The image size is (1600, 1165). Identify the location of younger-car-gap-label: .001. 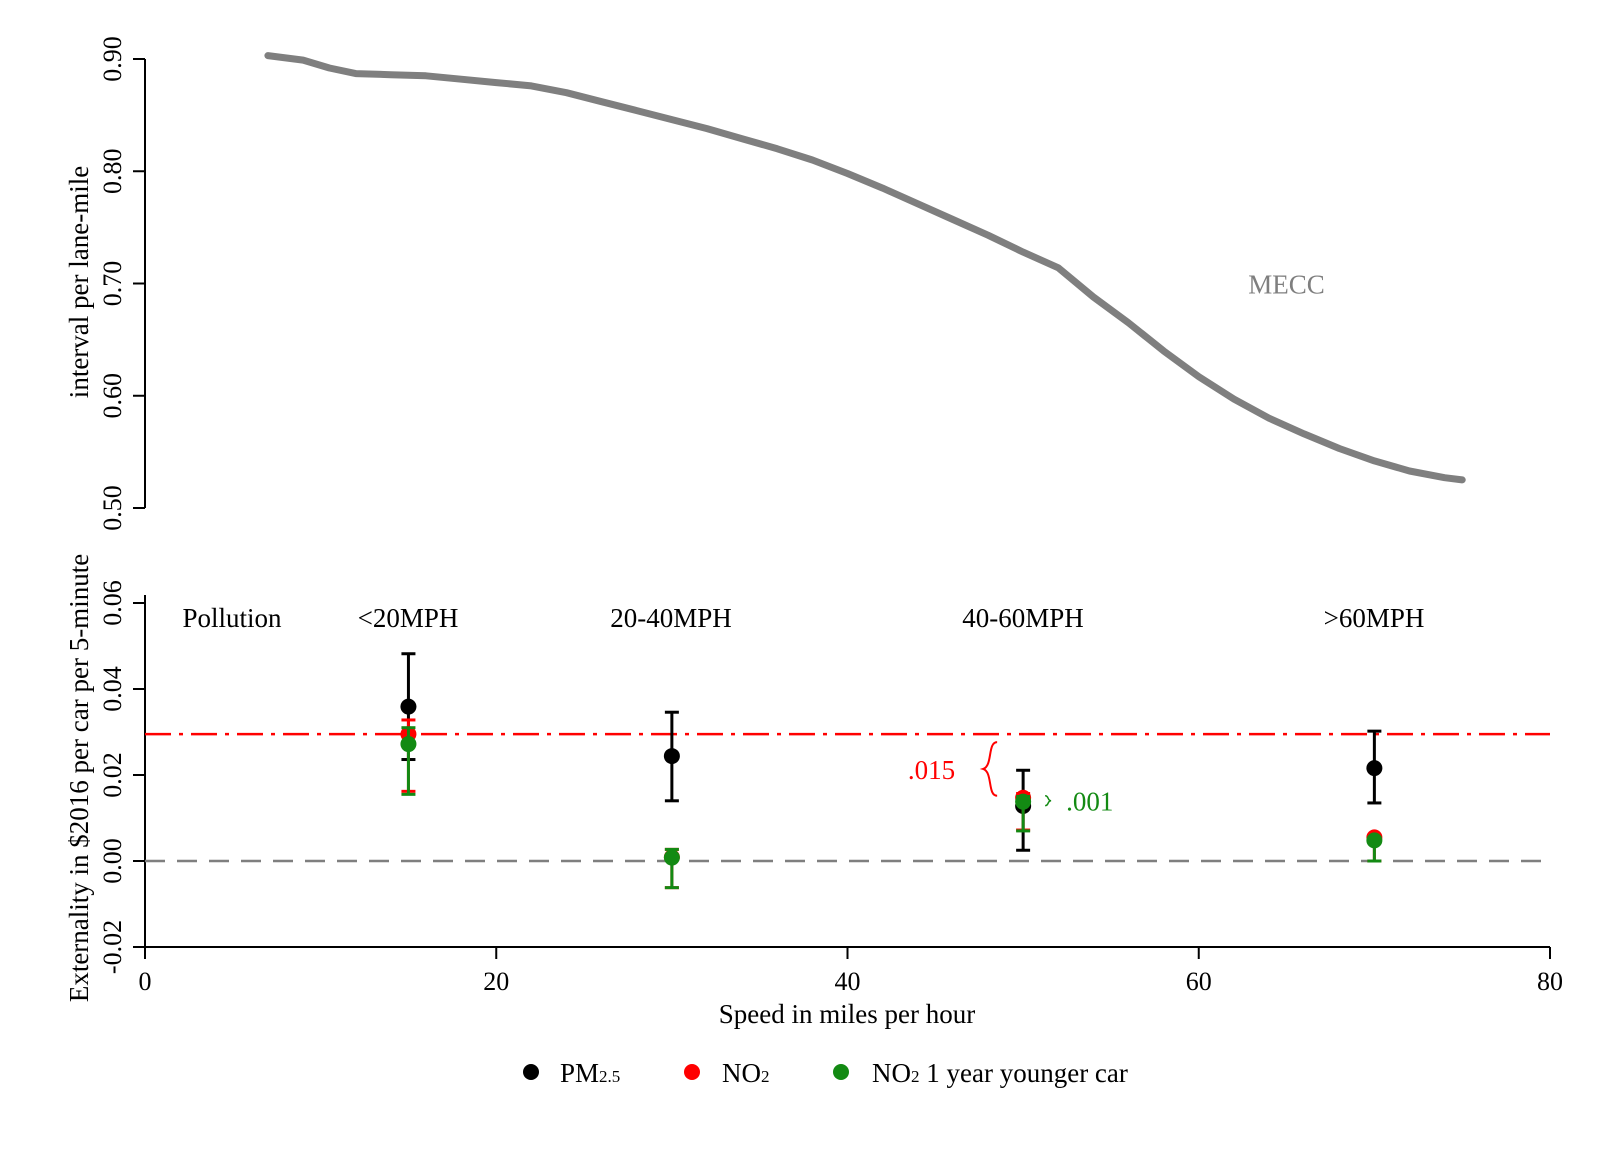
(1089, 802).